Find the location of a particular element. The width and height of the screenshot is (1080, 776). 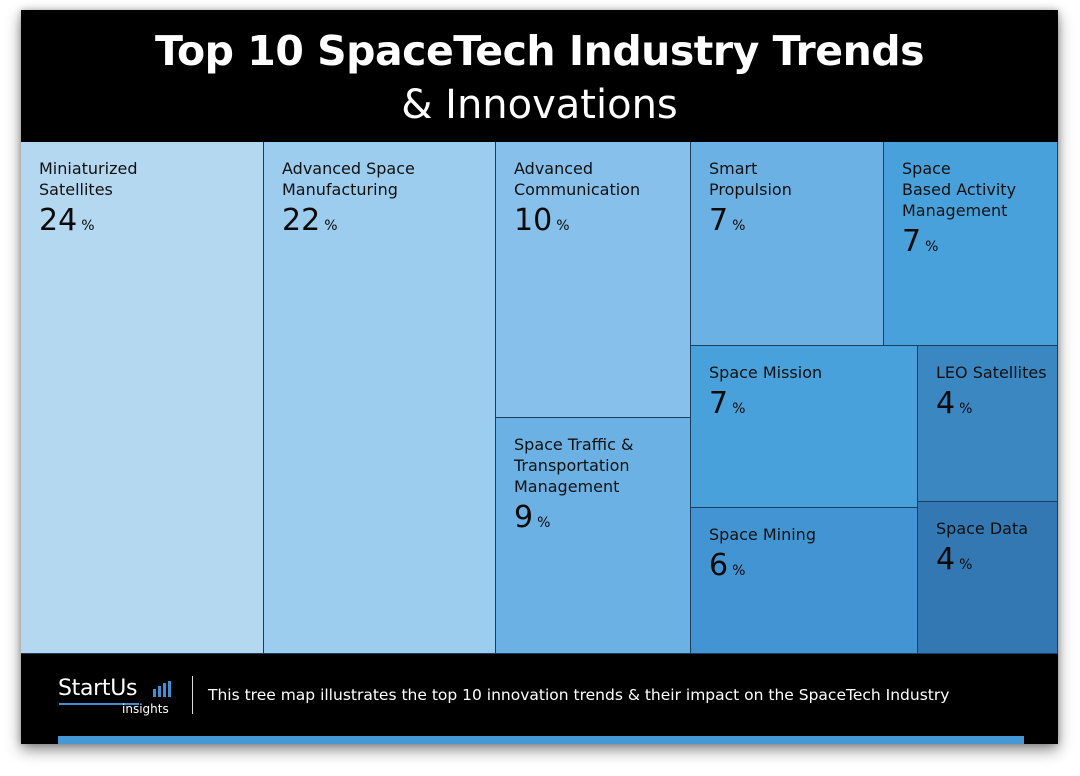

treemap-cell-space-based-activity-management: Space Based Activity Management 7% is located at coordinates (971, 244).